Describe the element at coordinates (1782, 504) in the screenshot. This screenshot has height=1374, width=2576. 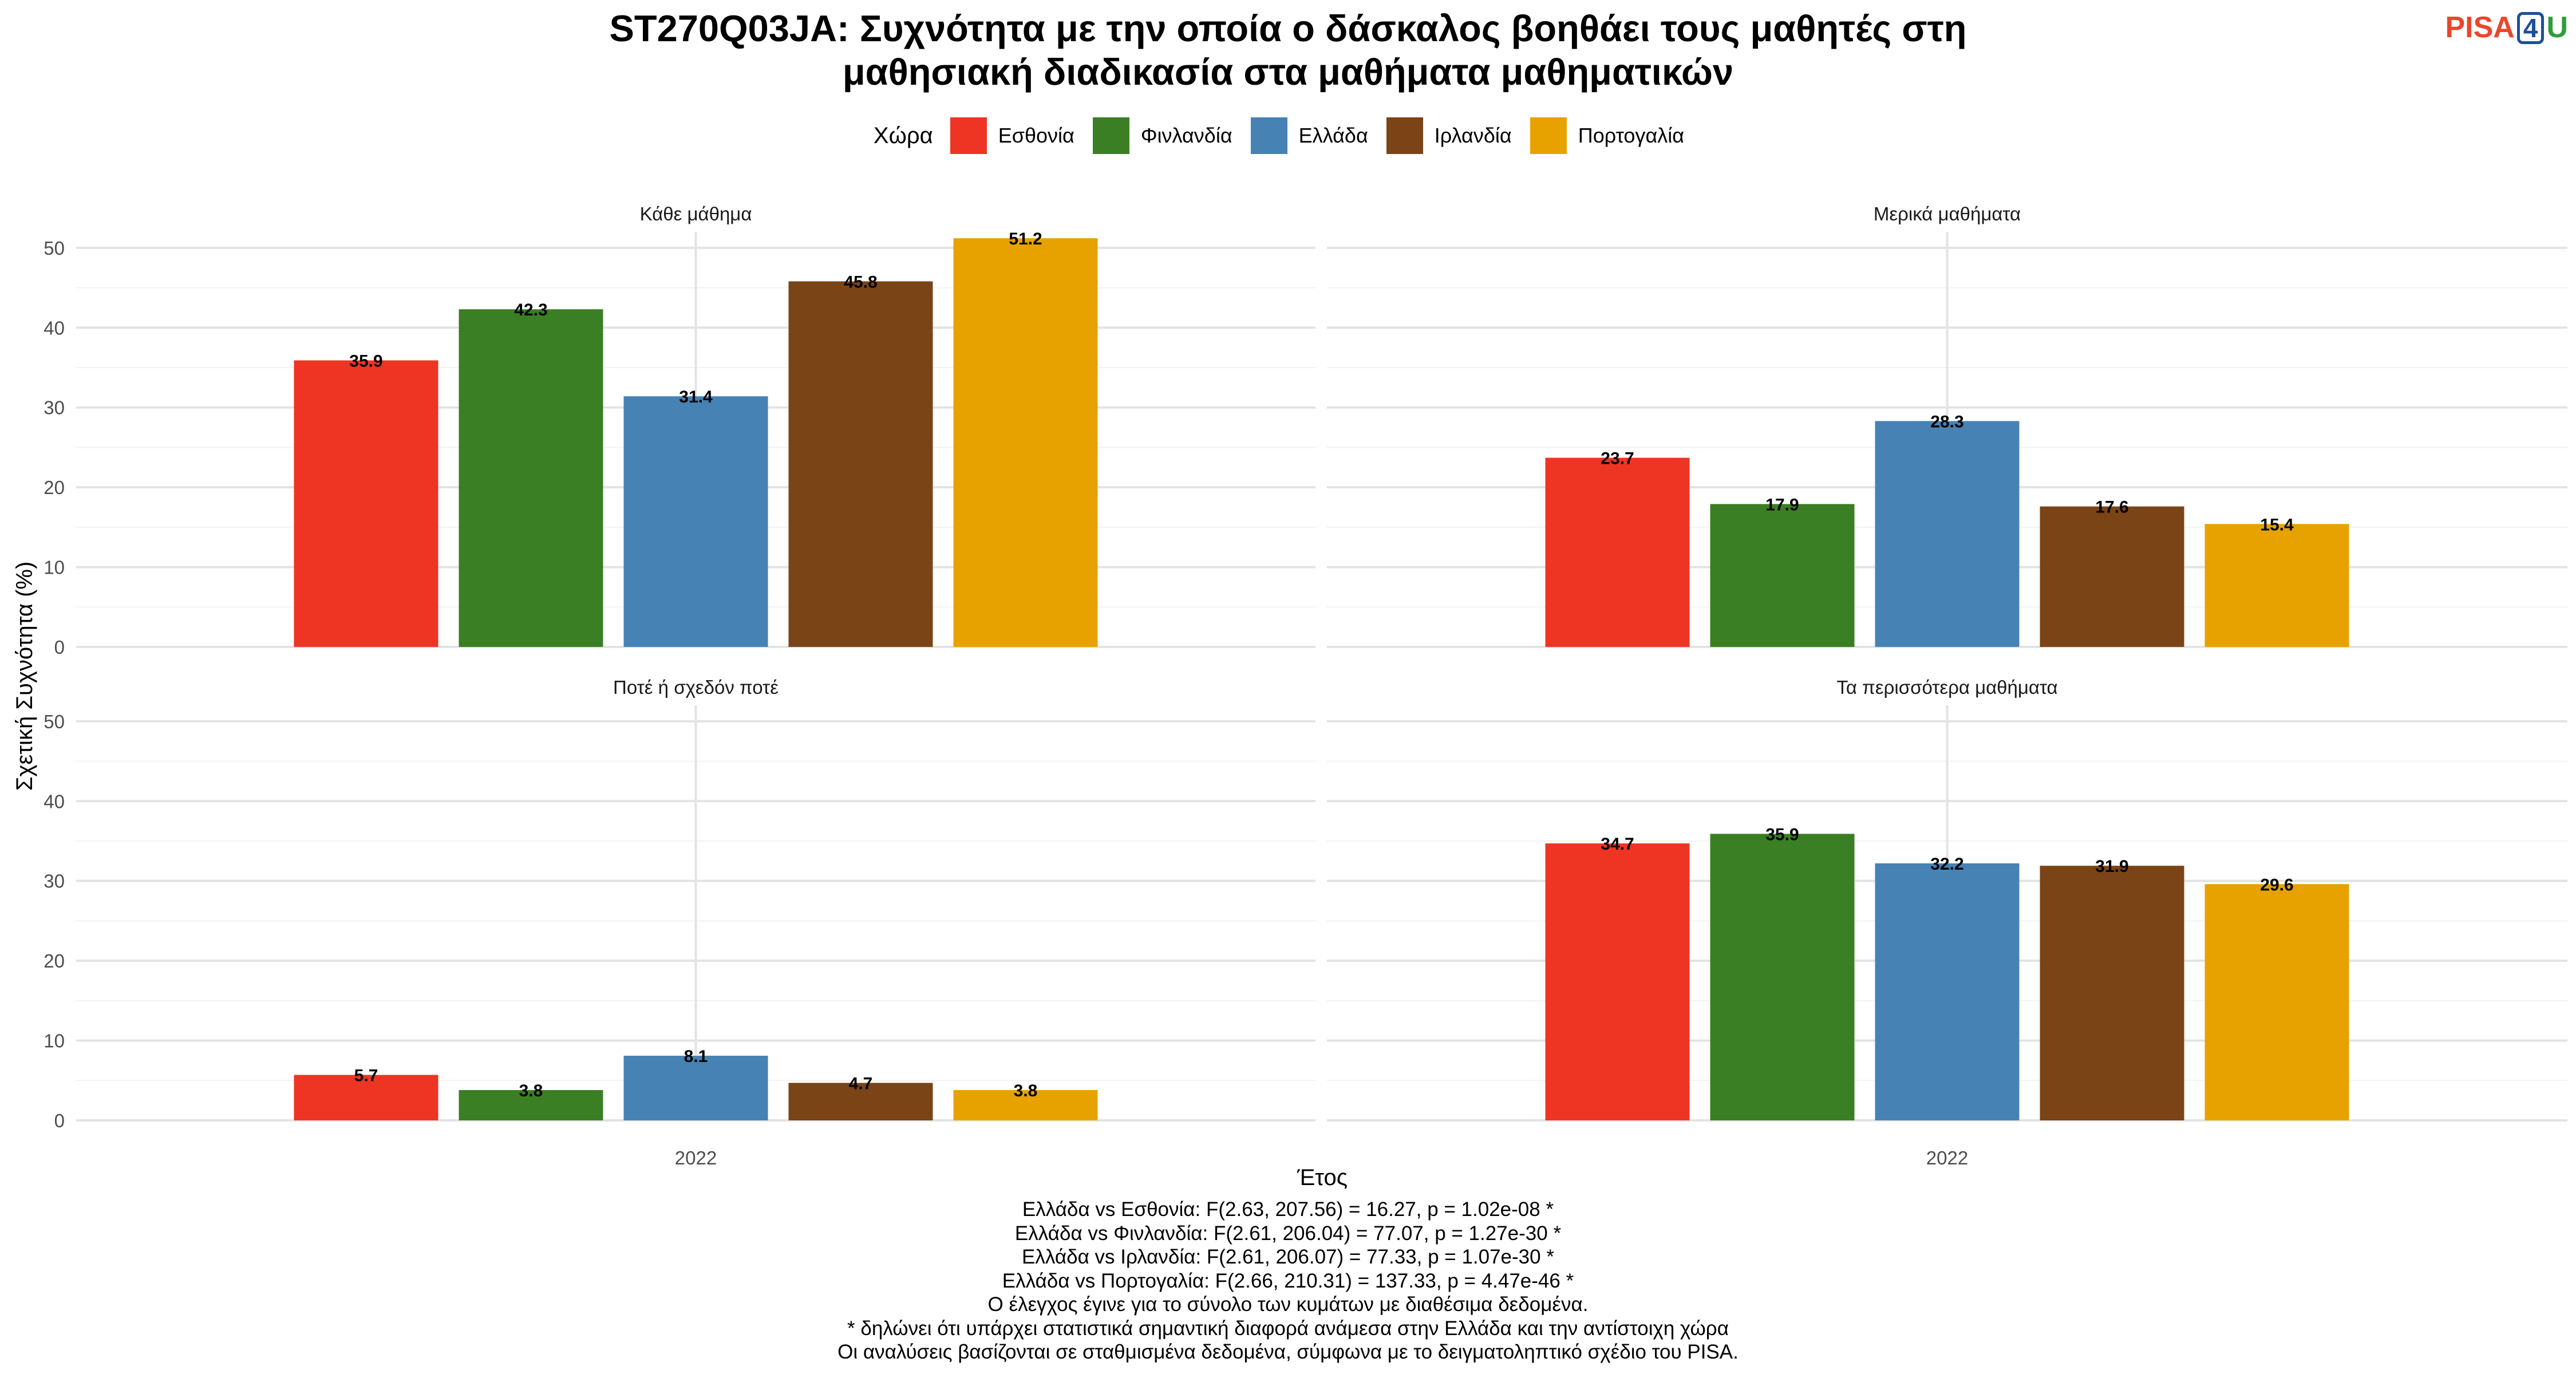
I see `data-label: 17.9` at that location.